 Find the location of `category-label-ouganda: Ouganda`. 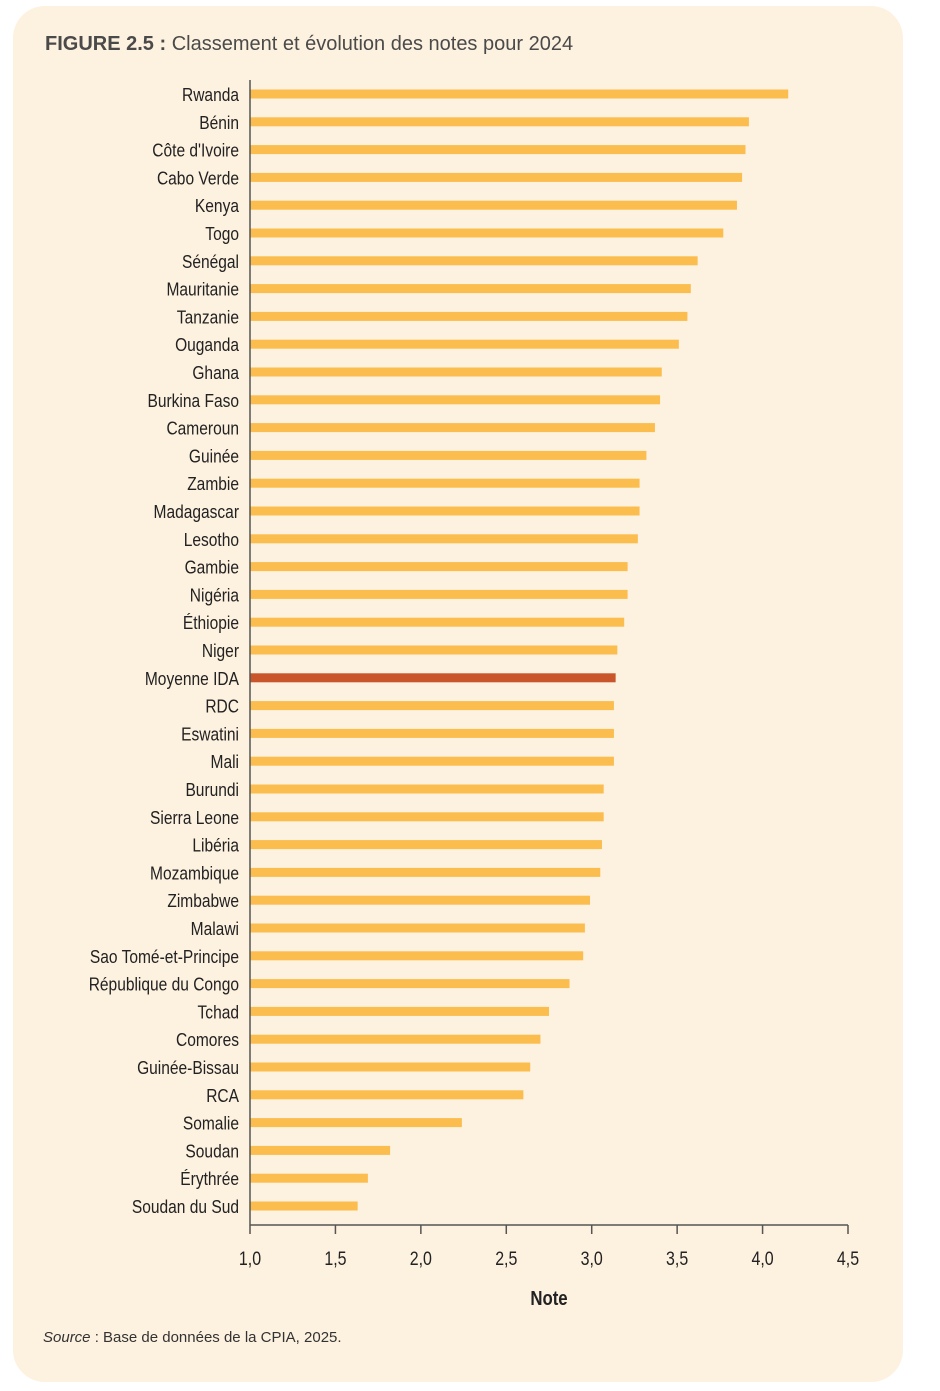

category-label-ouganda: Ouganda is located at coordinates (207, 345).